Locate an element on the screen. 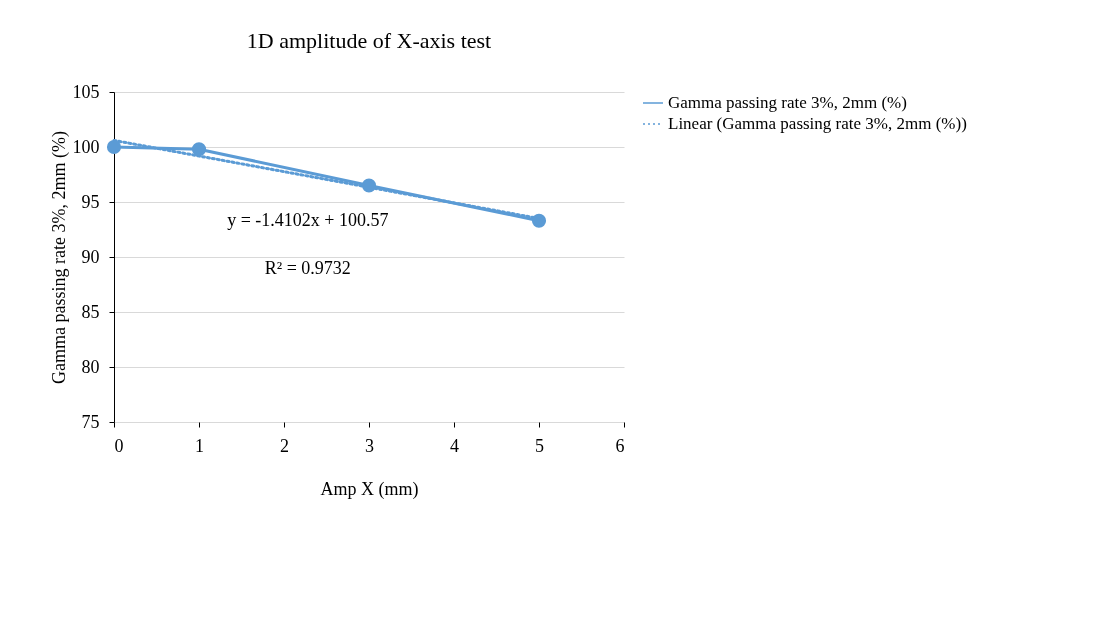 Image resolution: width=1100 pixels, height=622 pixels. x-tick-label: 4 is located at coordinates (454, 445).